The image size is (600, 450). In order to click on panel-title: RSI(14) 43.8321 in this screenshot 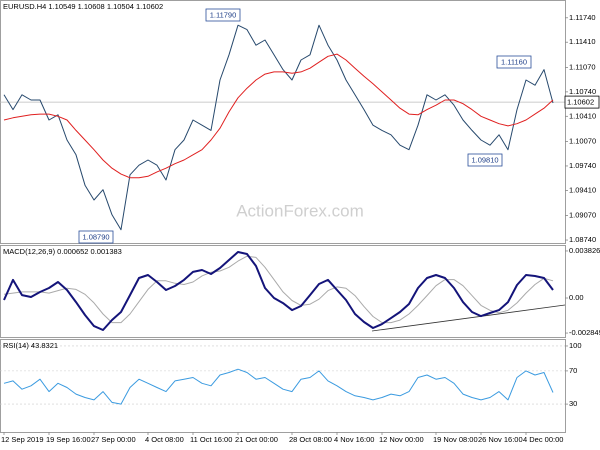, I will do `click(30, 345)`.